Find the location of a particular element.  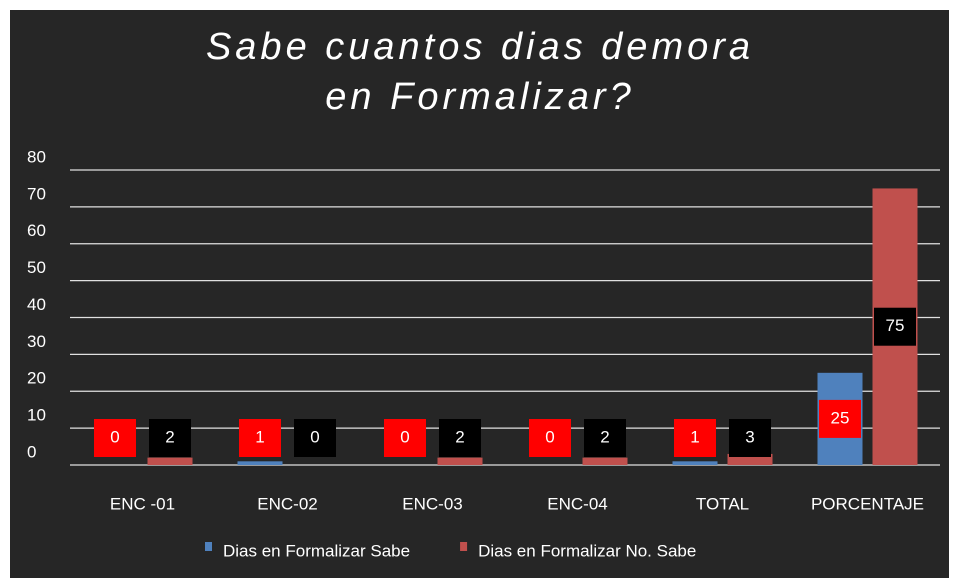

y-tick-label: 80 is located at coordinates (36, 156).